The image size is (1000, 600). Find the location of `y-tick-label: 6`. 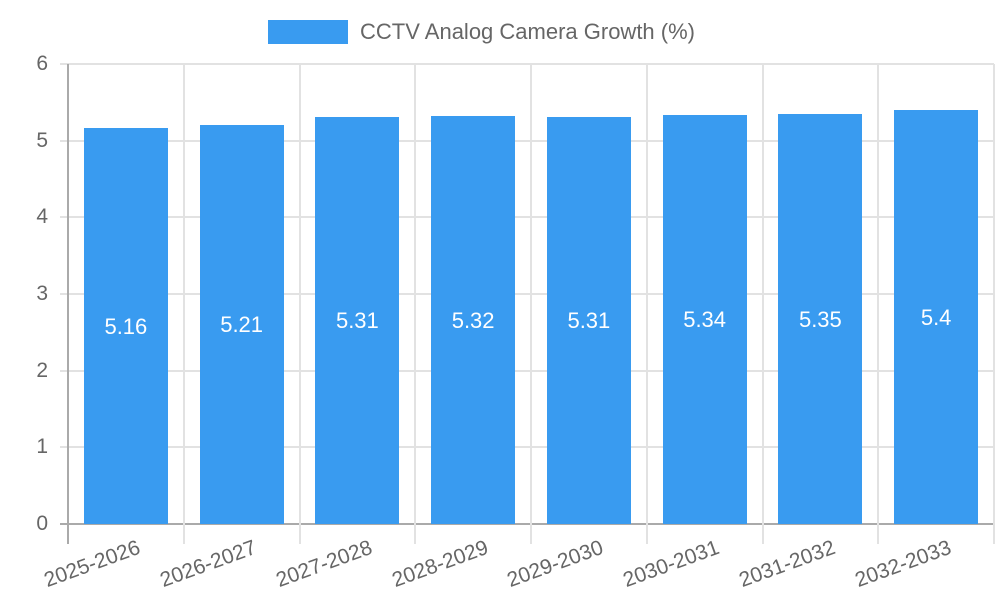

y-tick-label: 6 is located at coordinates (42, 63).